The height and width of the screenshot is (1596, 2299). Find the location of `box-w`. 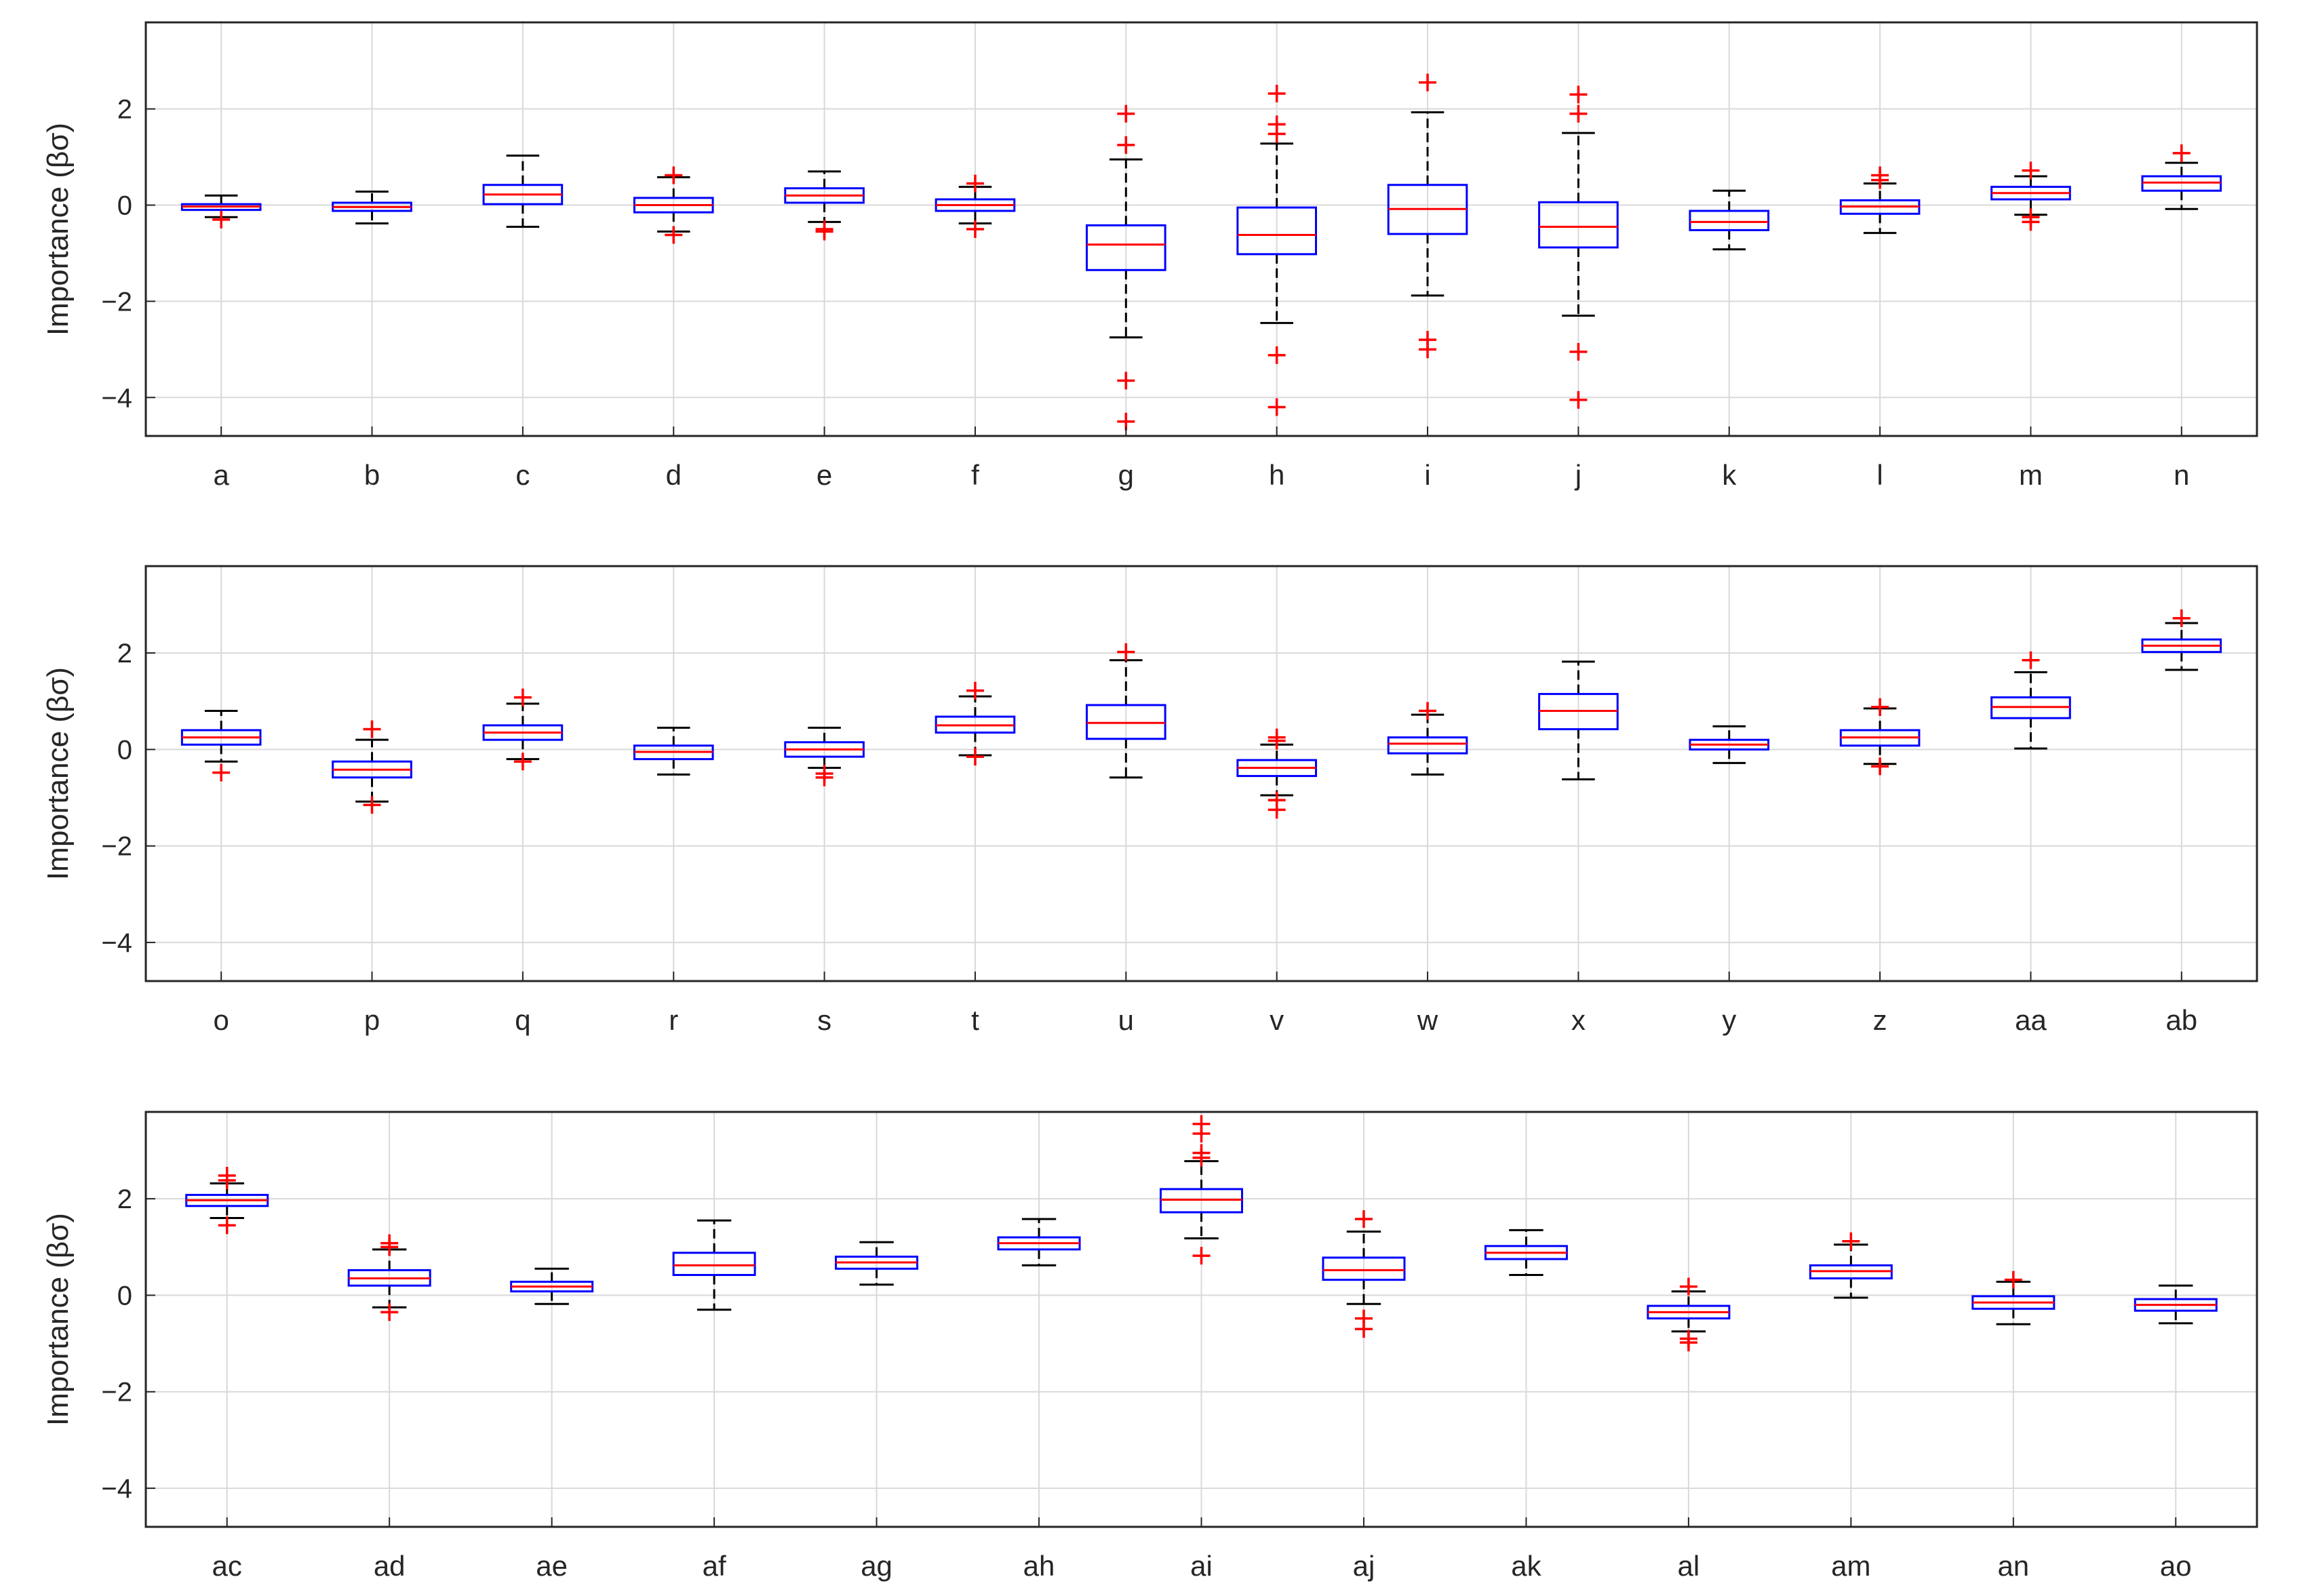

box-w is located at coordinates (1427, 739).